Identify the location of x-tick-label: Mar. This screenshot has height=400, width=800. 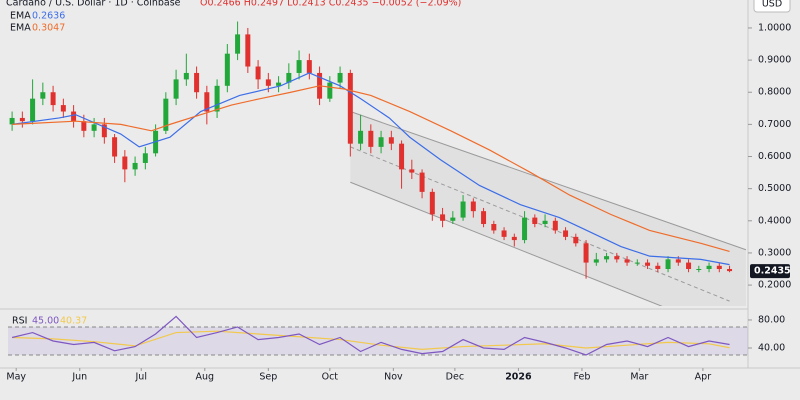
(639, 377).